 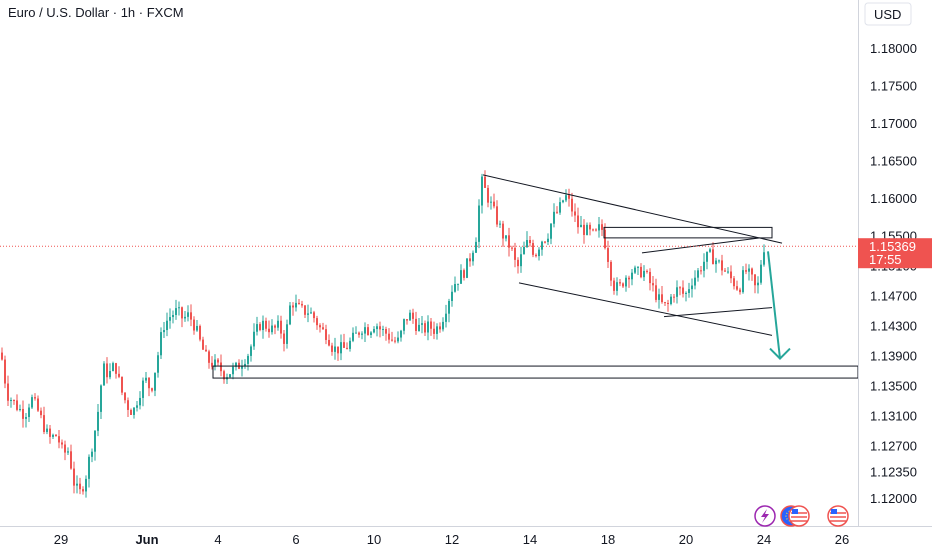 I want to click on x-tick-label: 12, so click(x=452, y=539).